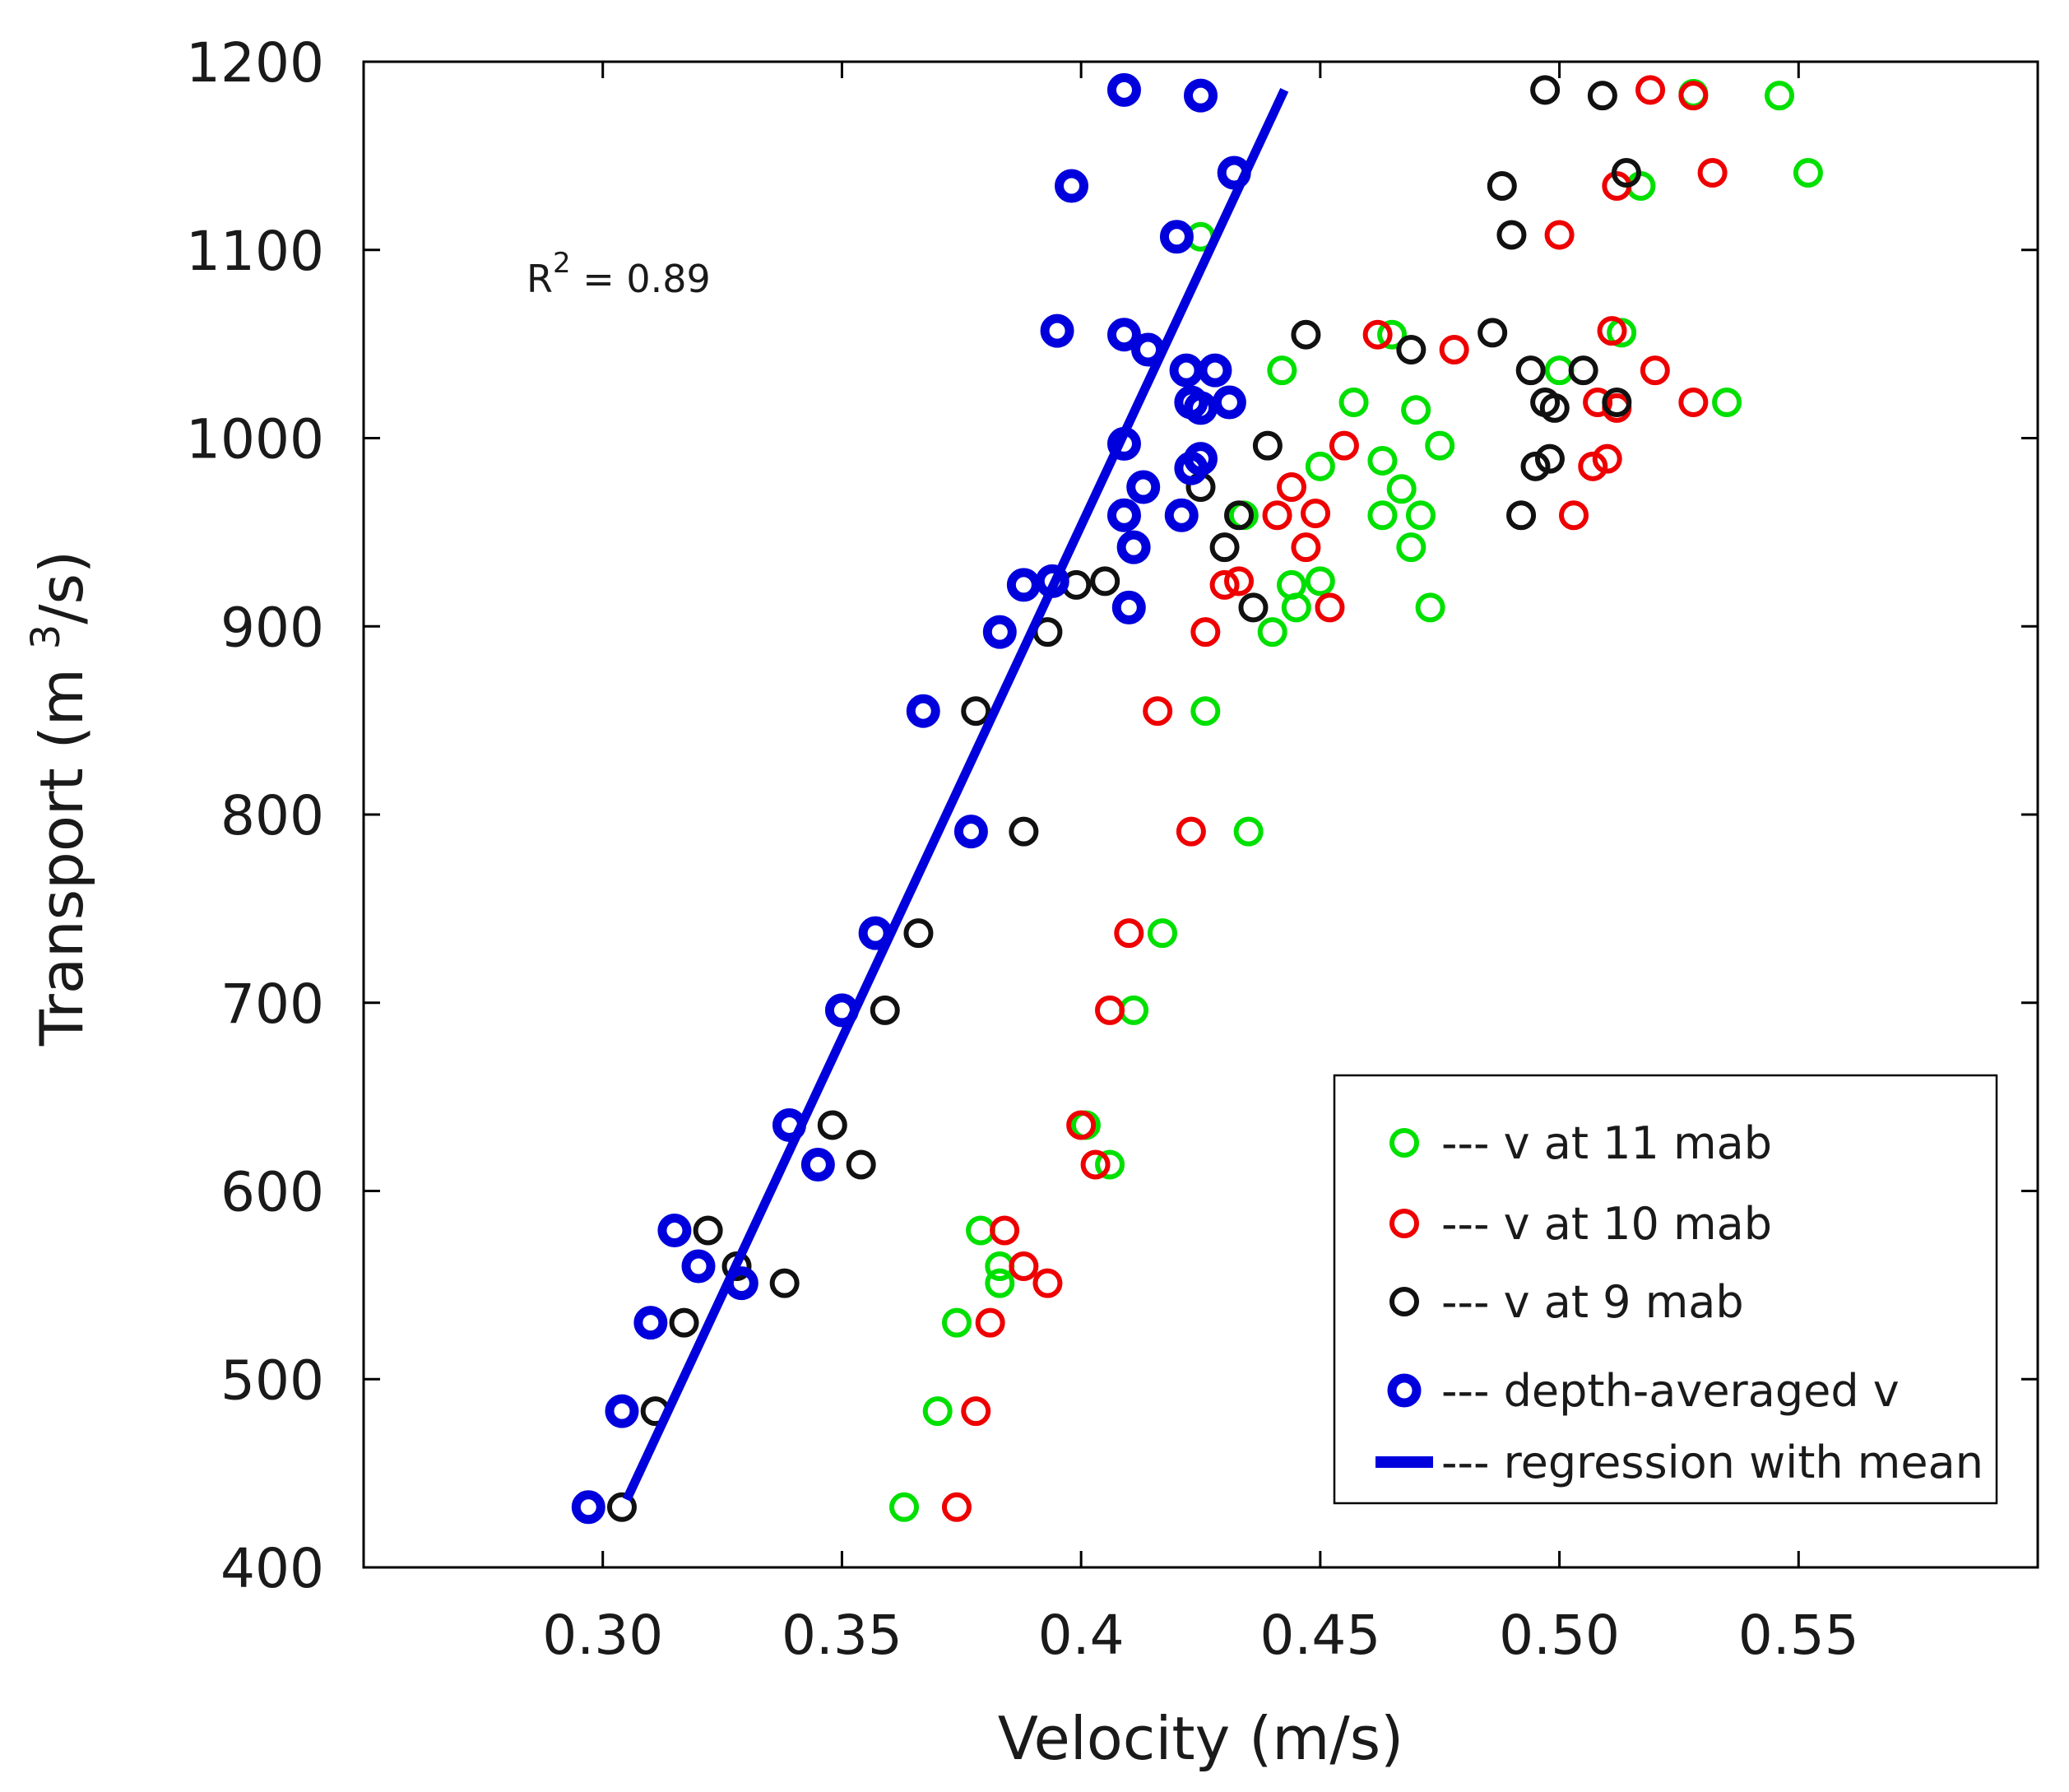 This screenshot has width=2069, height=1792. What do you see at coordinates (272, 1004) in the screenshot?
I see `y-tick-label: 700` at bounding box center [272, 1004].